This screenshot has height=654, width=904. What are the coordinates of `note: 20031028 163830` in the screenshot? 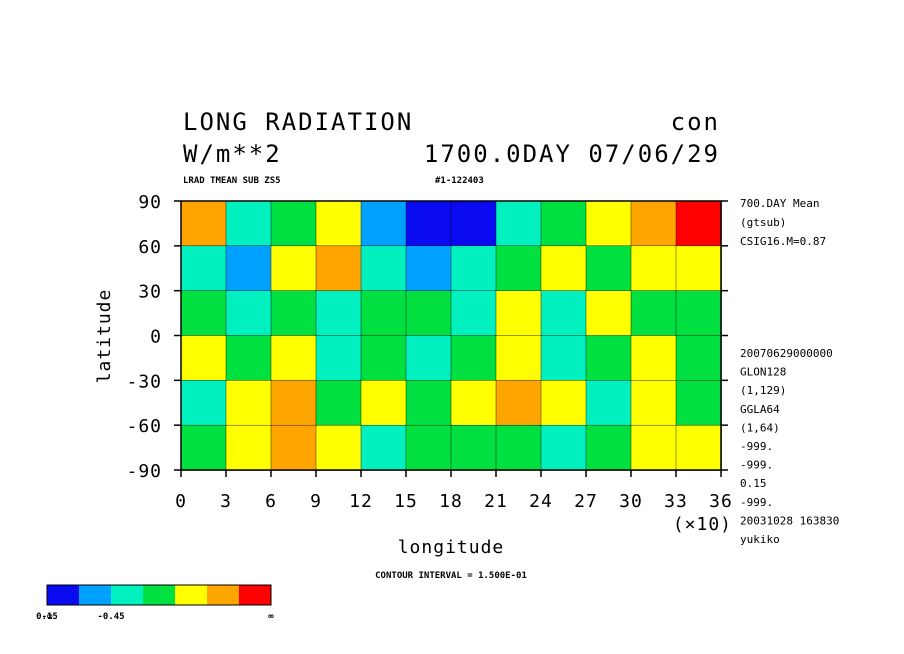 It's located at (789, 520).